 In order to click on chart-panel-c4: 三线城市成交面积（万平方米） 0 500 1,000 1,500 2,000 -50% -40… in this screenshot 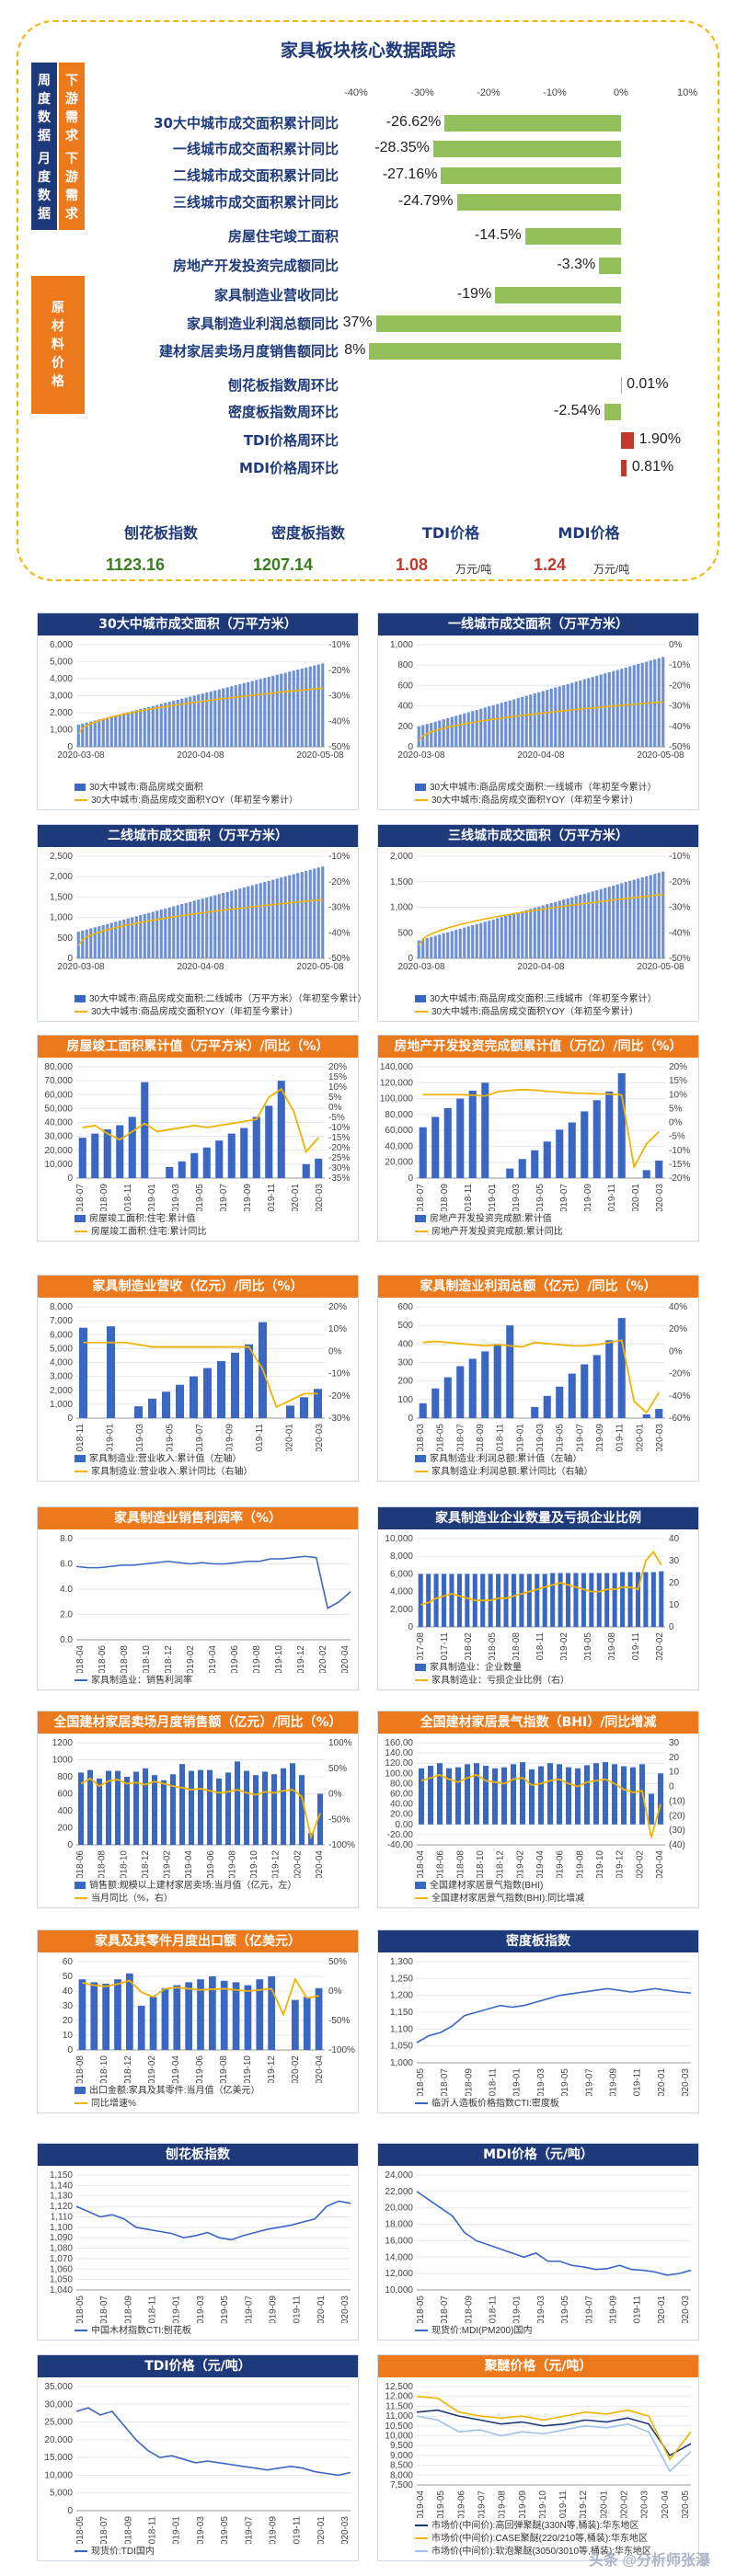, I will do `click(538, 923)`.